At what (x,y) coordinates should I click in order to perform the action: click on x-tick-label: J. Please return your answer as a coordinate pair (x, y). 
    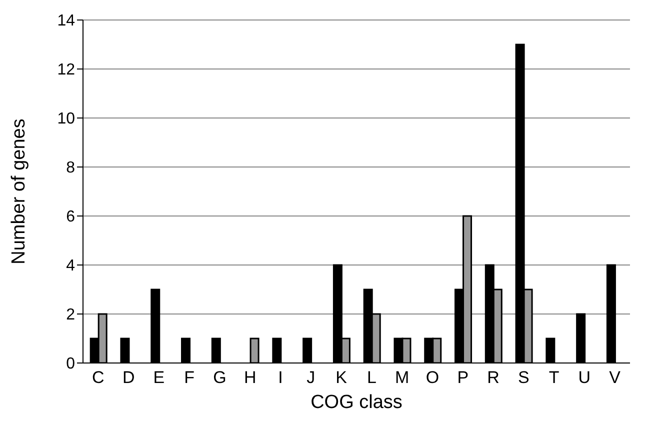
    Looking at the image, I should click on (311, 378).